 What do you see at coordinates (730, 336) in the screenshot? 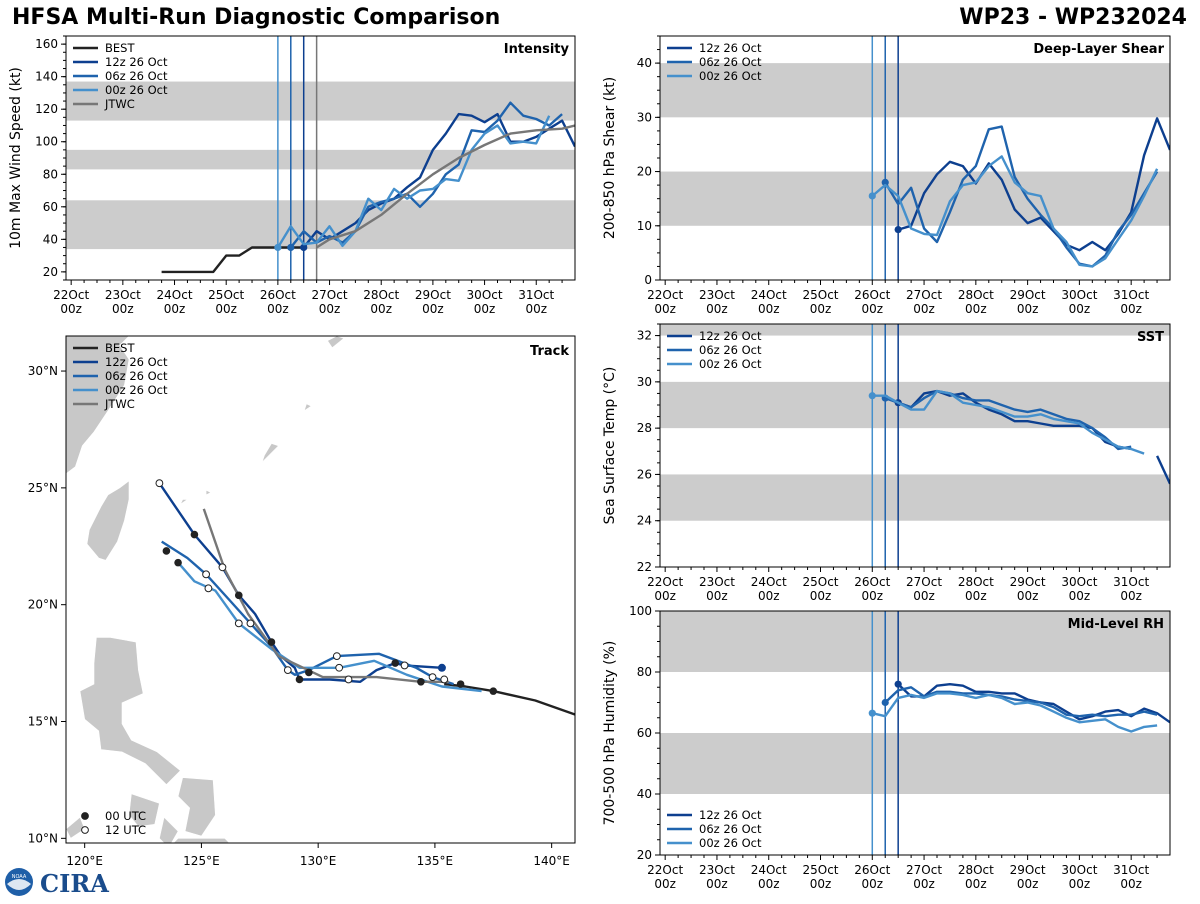
I see `sst-legend-label: 12z 26 Oct` at bounding box center [730, 336].